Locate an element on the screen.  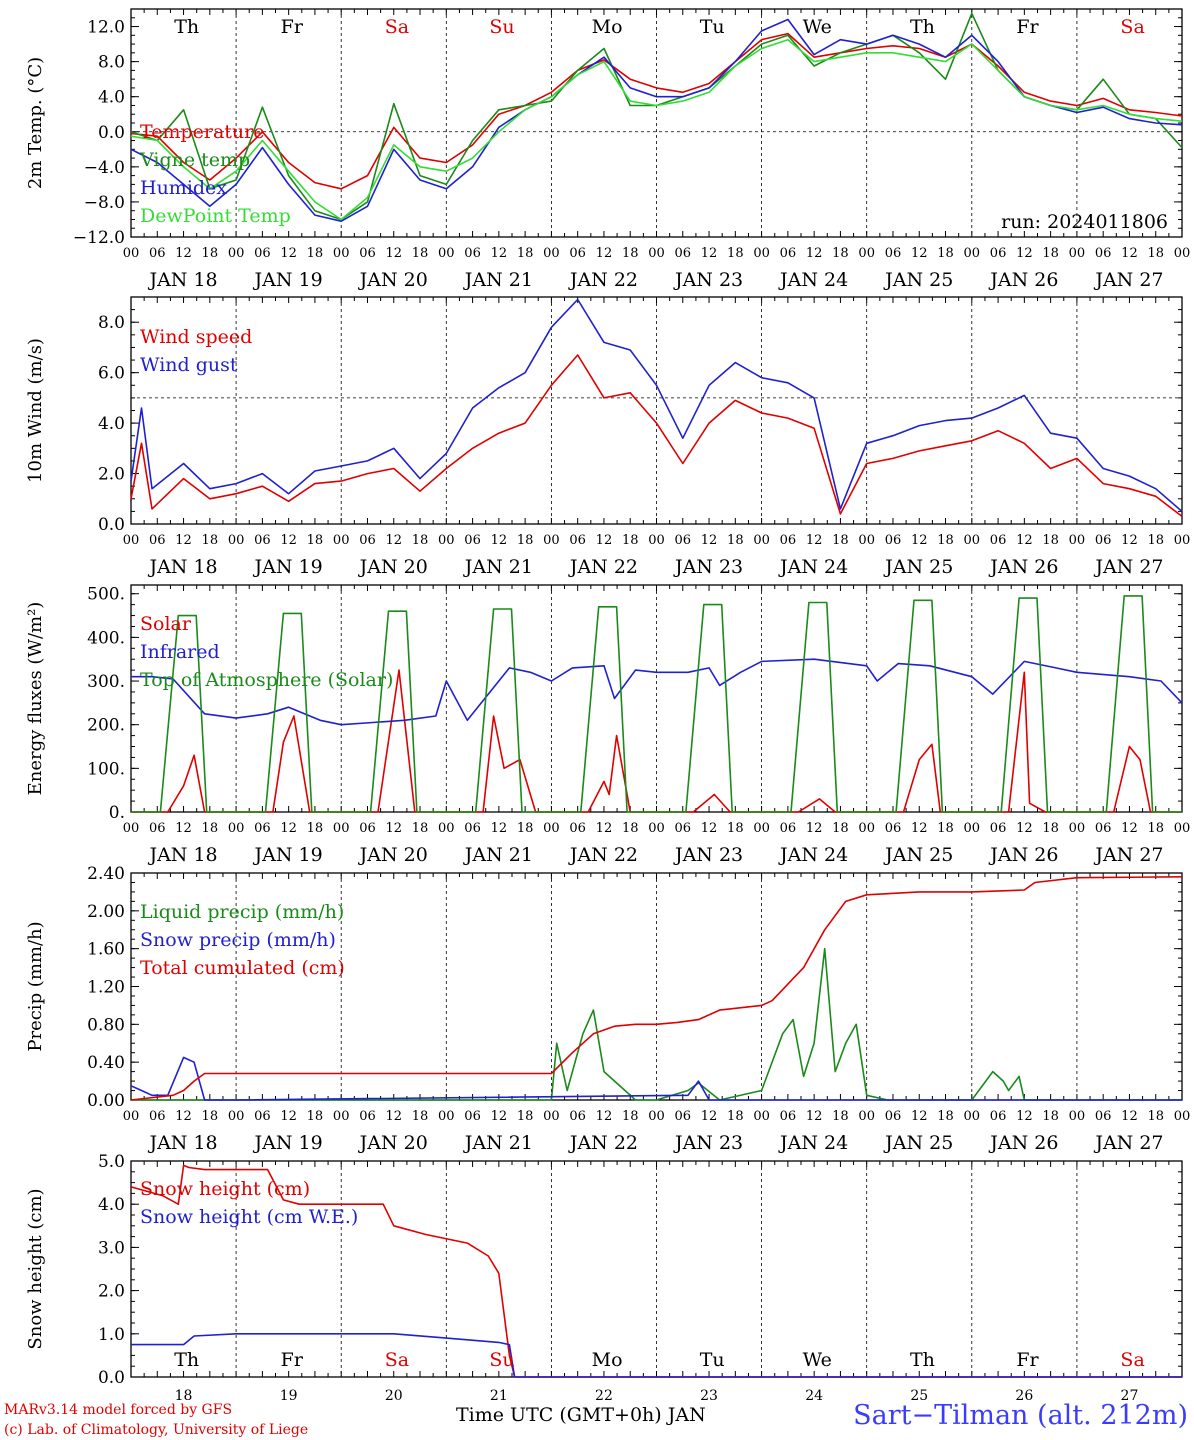
y-tick-label: 2.40 is located at coordinates (106, 874).